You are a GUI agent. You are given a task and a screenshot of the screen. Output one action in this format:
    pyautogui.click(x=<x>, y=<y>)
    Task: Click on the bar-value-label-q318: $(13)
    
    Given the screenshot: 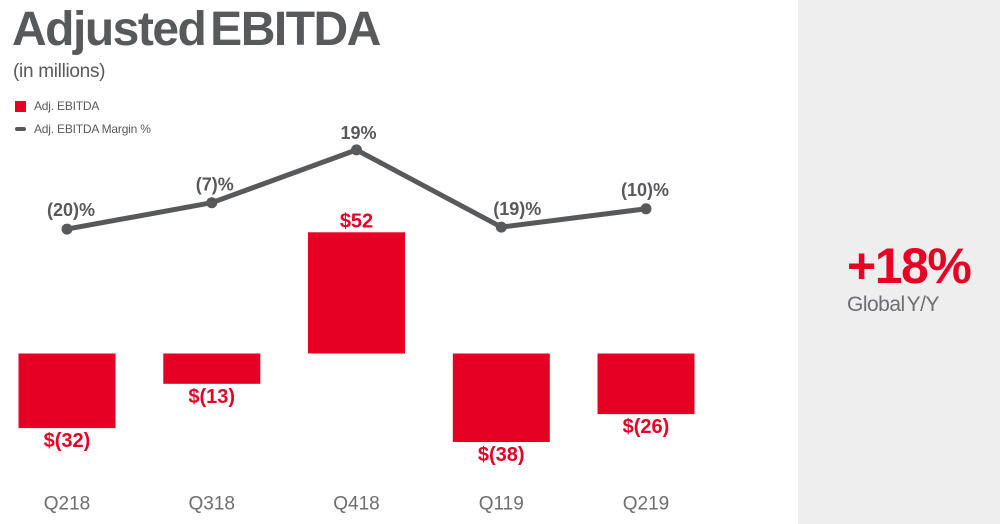 What is the action you would take?
    pyautogui.click(x=211, y=397)
    